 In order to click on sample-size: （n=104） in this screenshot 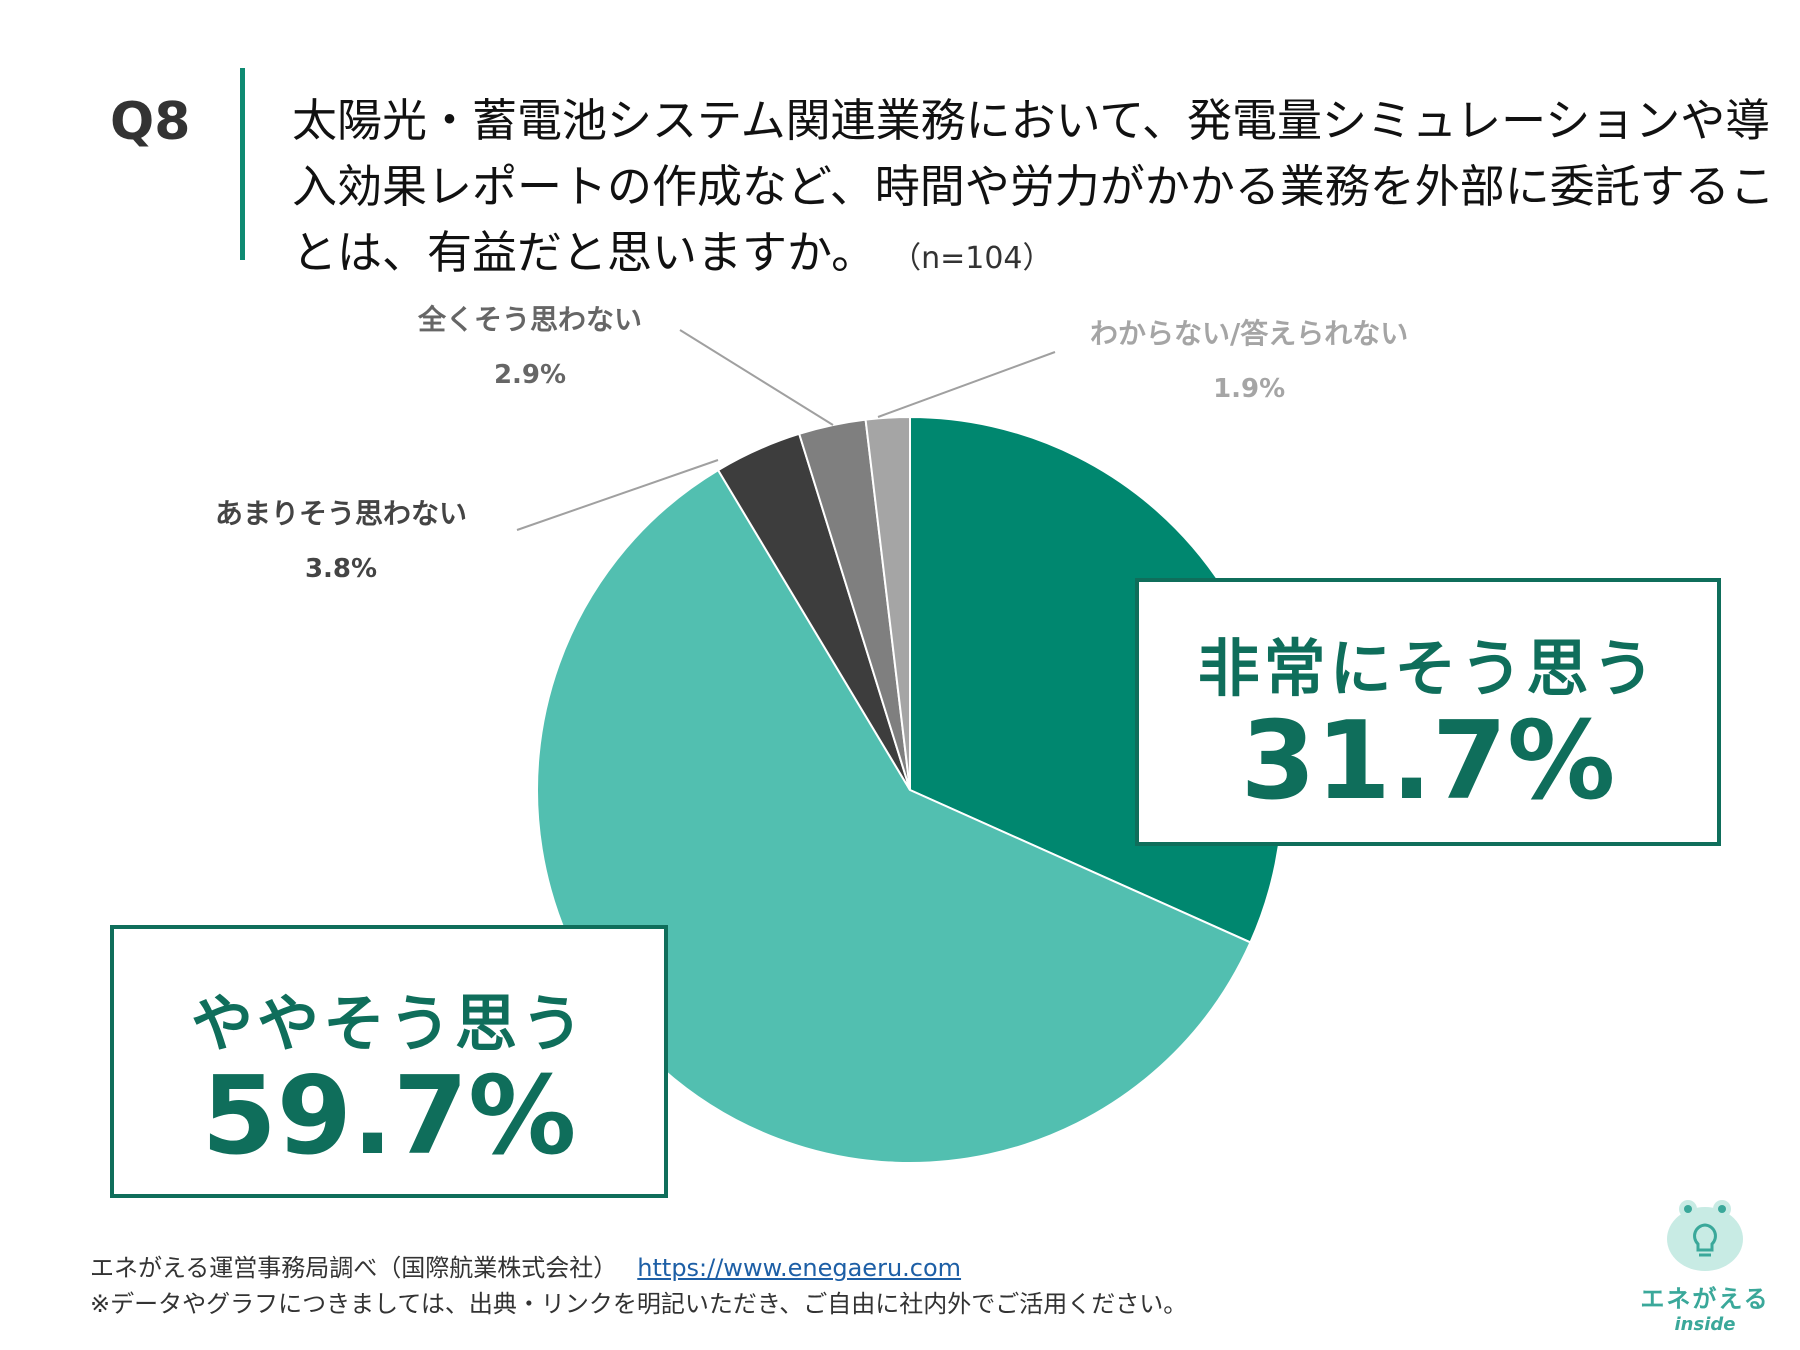, I will do `click(979, 258)`.